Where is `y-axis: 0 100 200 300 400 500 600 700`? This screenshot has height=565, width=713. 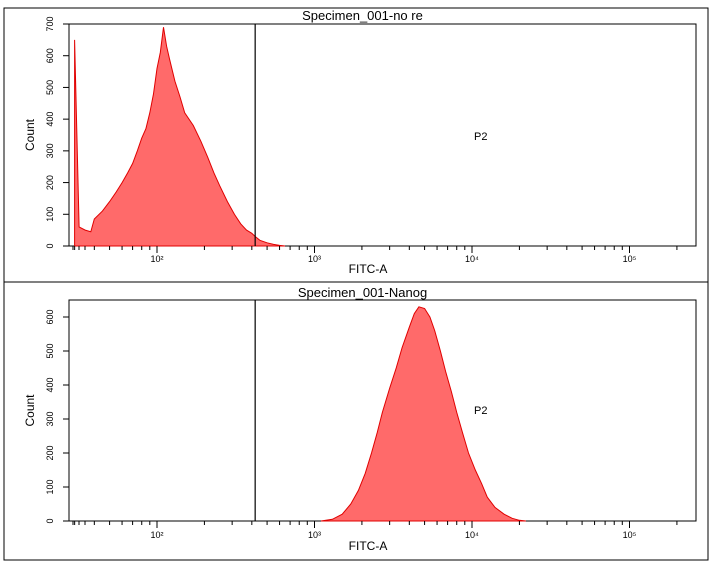 y-axis: 0 100 200 300 400 500 600 700 is located at coordinates (57, 132).